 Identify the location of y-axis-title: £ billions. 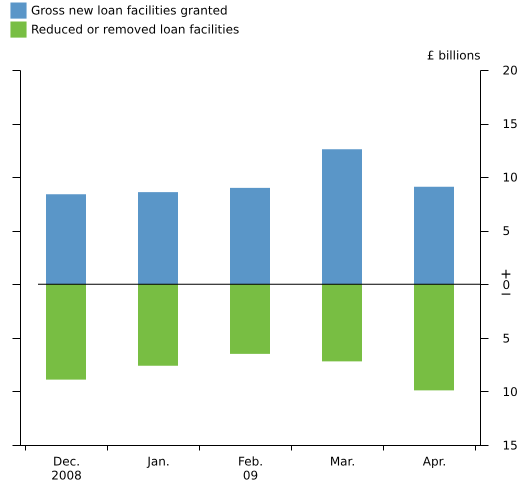
(453, 55).